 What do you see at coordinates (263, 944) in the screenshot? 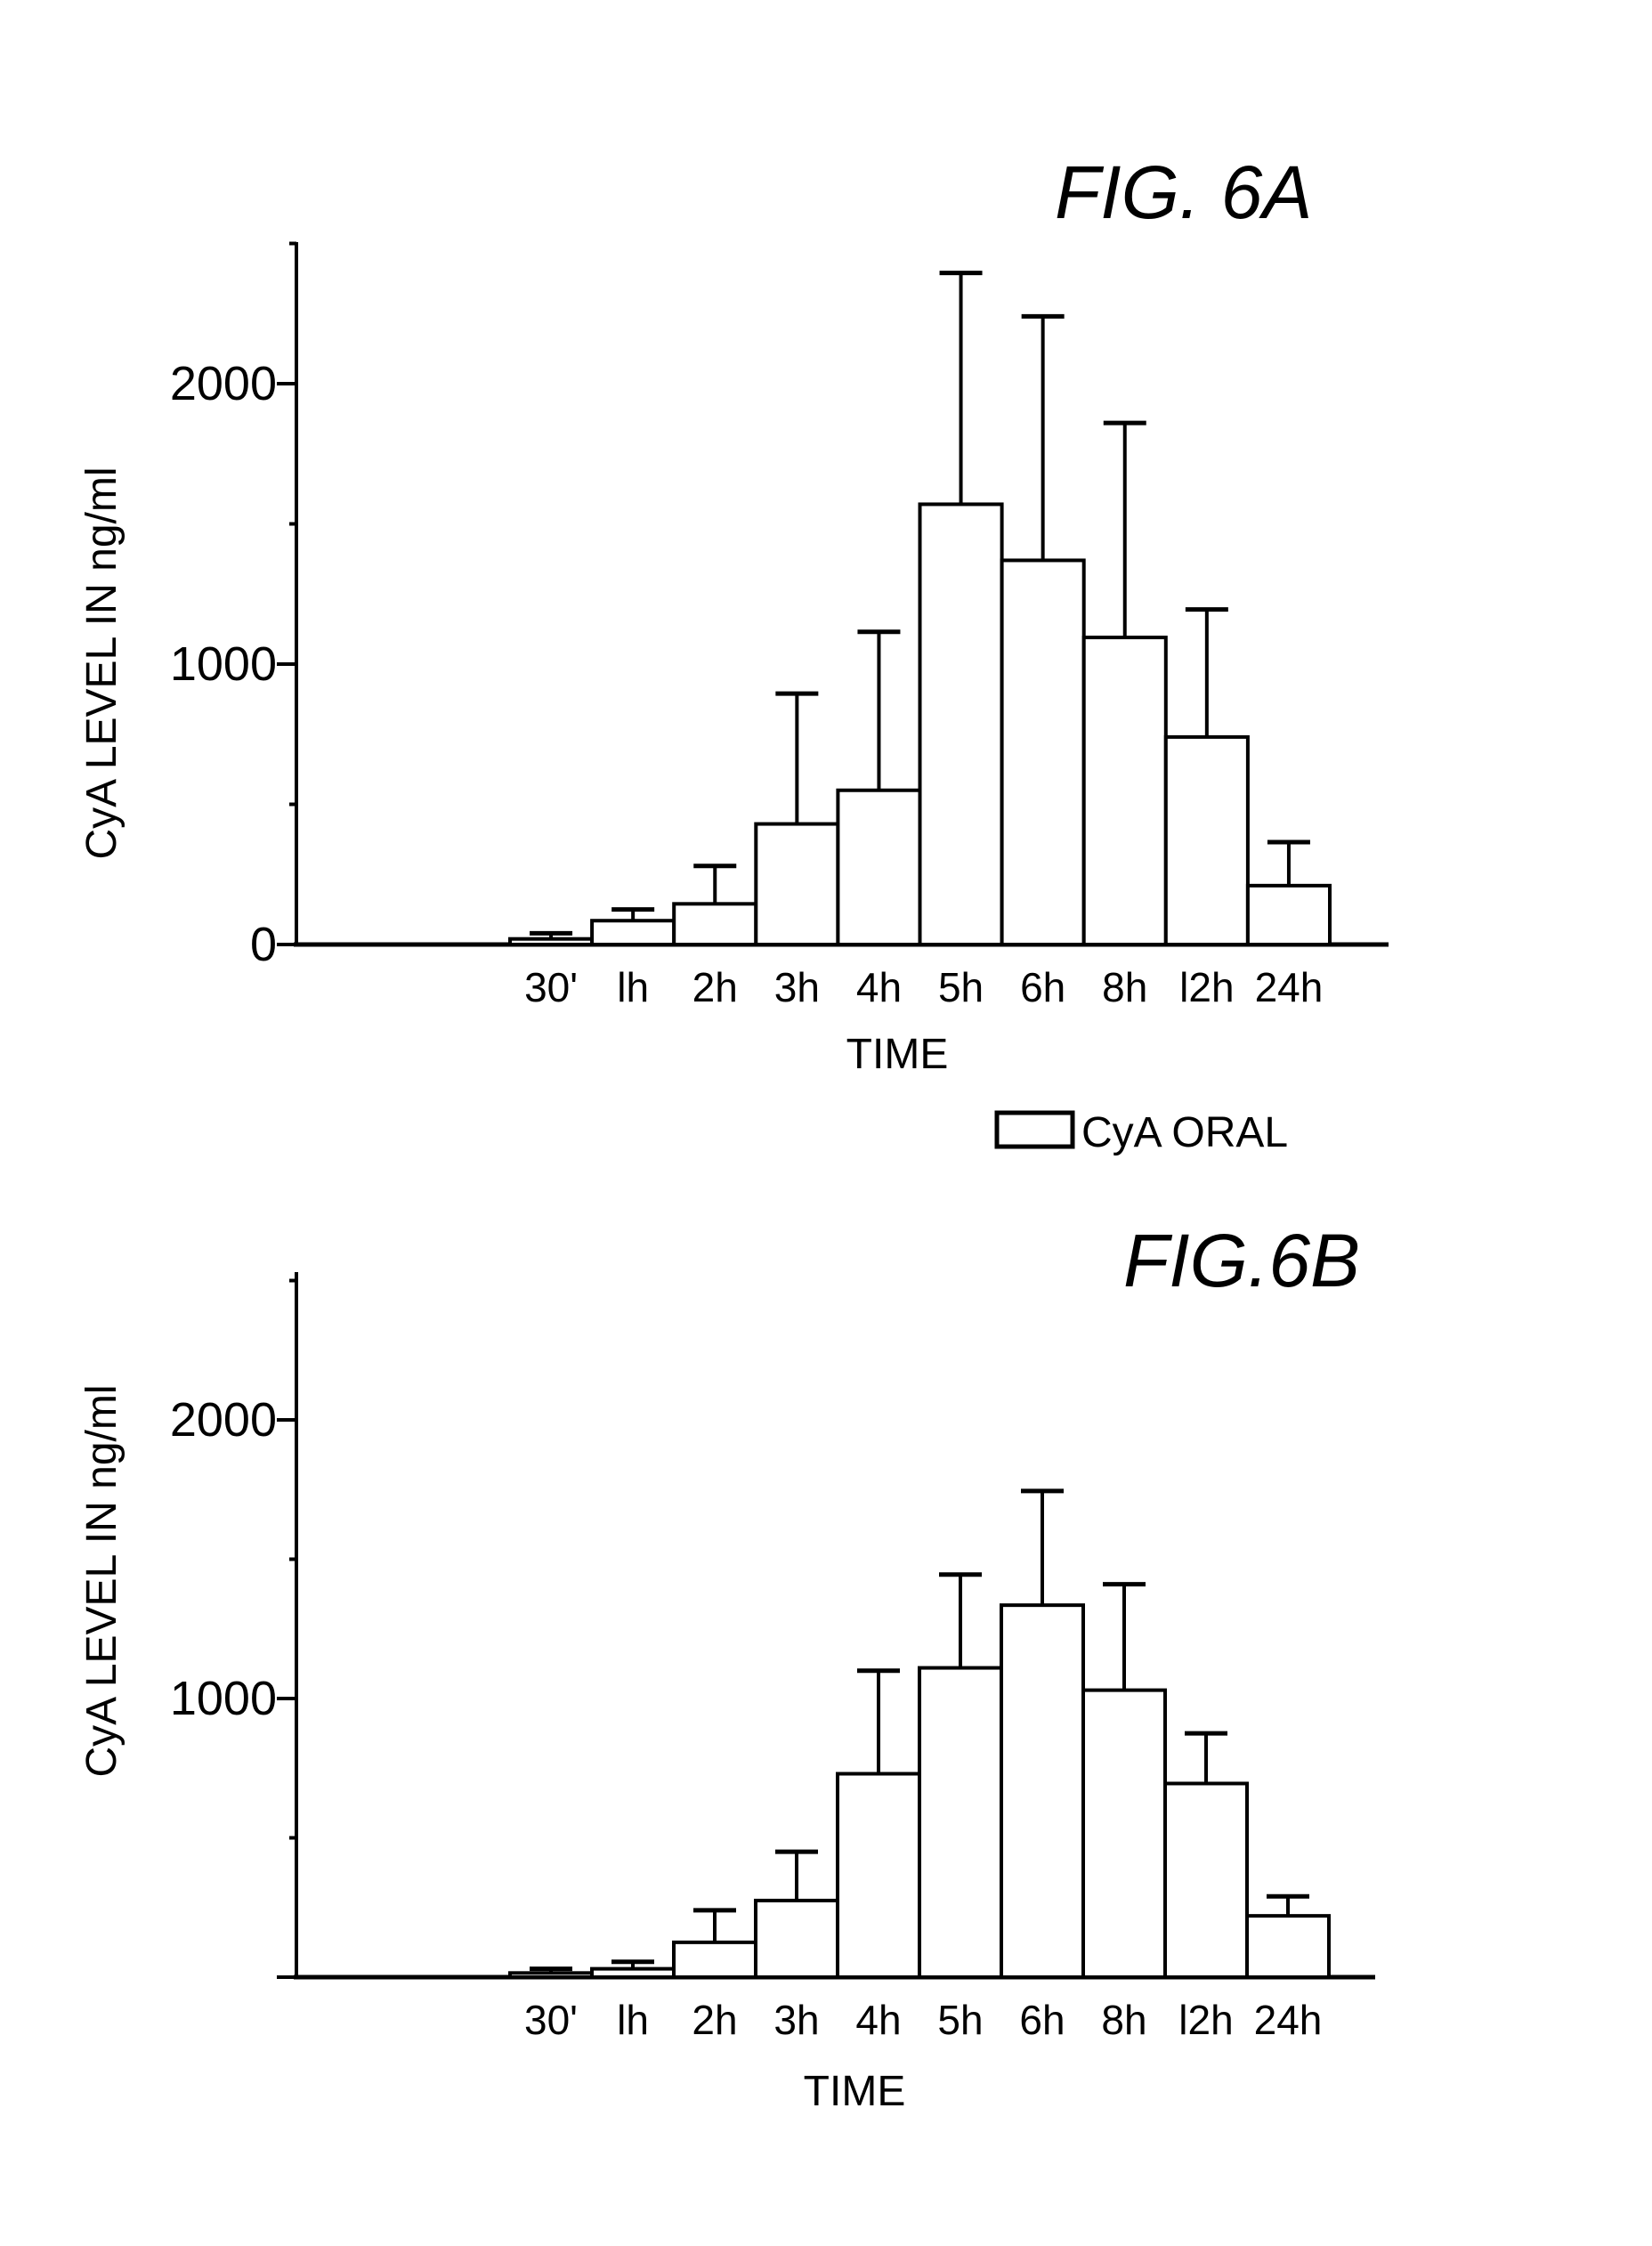
I see `y-tick-label: 0` at bounding box center [263, 944].